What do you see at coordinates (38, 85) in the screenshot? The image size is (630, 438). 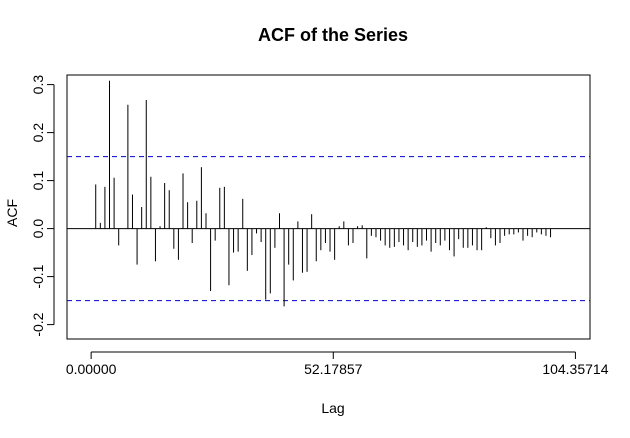 I see `y-tick-label: 0.3` at bounding box center [38, 85].